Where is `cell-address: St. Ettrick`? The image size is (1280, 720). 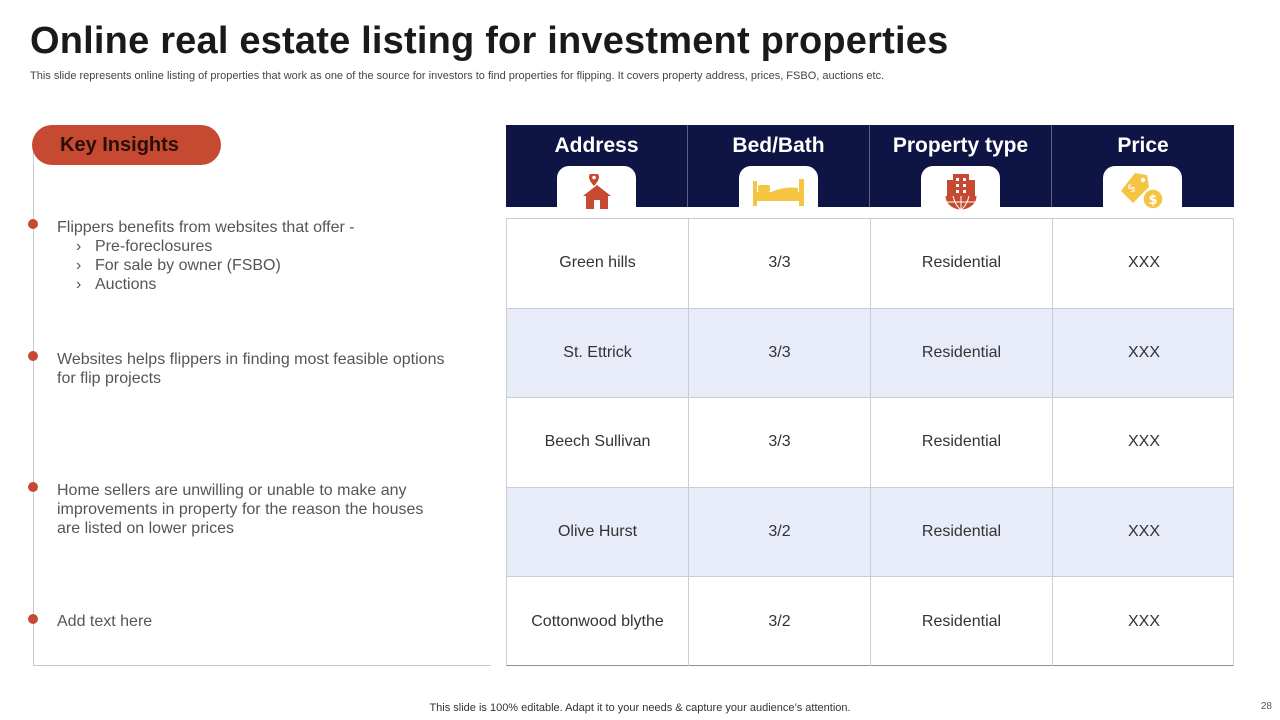 cell-address: St. Ettrick is located at coordinates (598, 353).